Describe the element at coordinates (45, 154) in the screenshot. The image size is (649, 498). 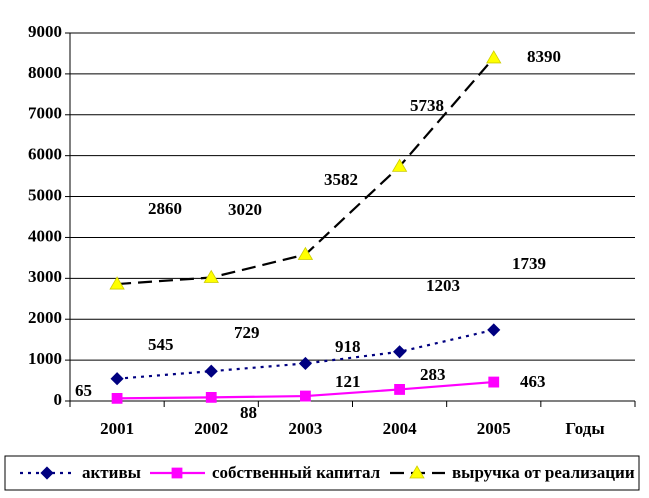
I see `y-tick-label: 6000` at that location.